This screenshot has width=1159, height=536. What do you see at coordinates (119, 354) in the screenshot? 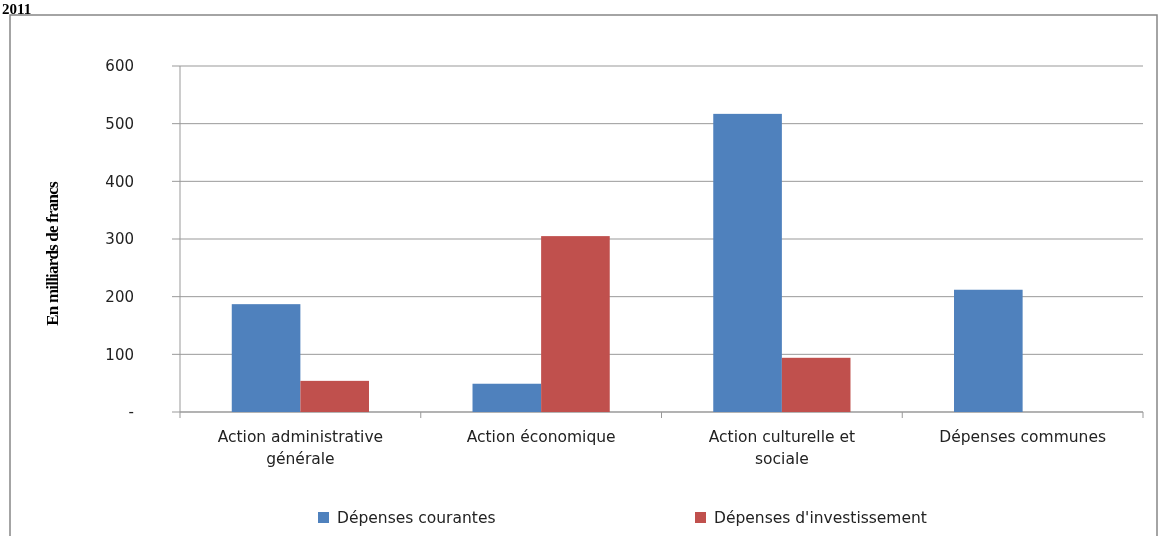
I see `y-tick-label: 100` at bounding box center [119, 354].